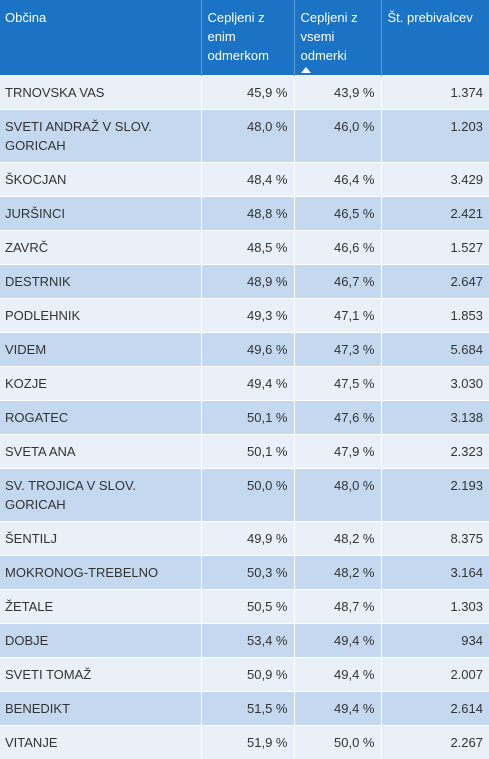 The height and width of the screenshot is (759, 489). Describe the element at coordinates (100, 537) in the screenshot. I see `cell-obcina: ŠENTILJ` at that location.